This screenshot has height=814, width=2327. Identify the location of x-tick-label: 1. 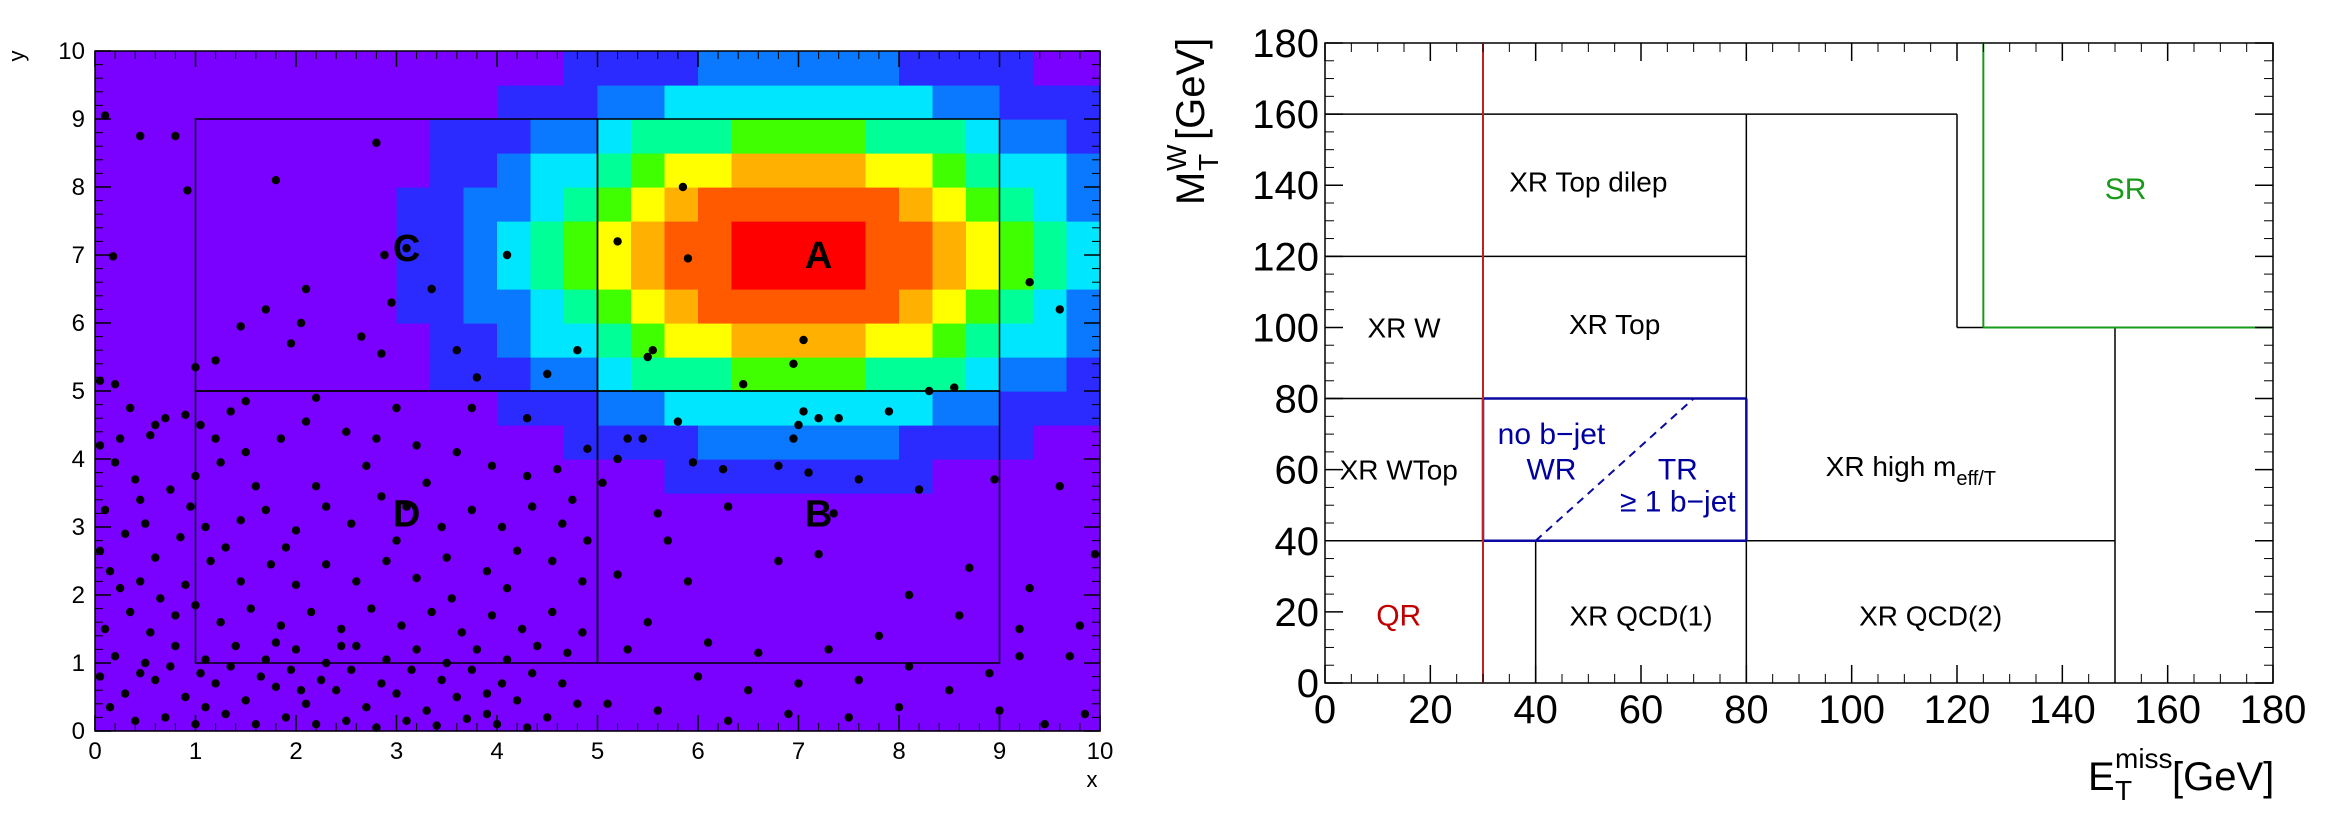
(195, 751).